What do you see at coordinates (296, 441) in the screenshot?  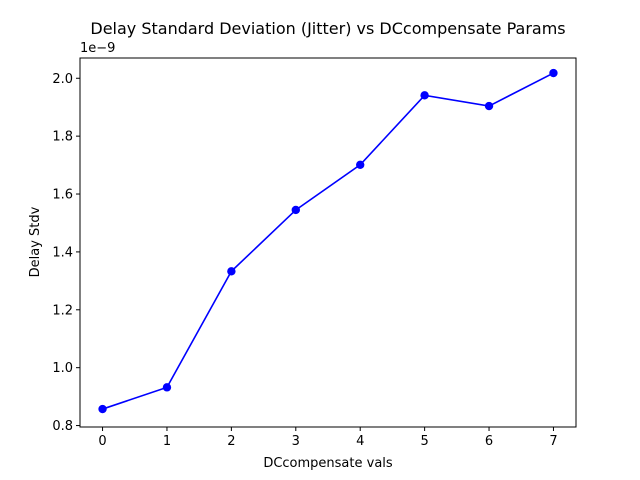 I see `x-tick-label: 3` at bounding box center [296, 441].